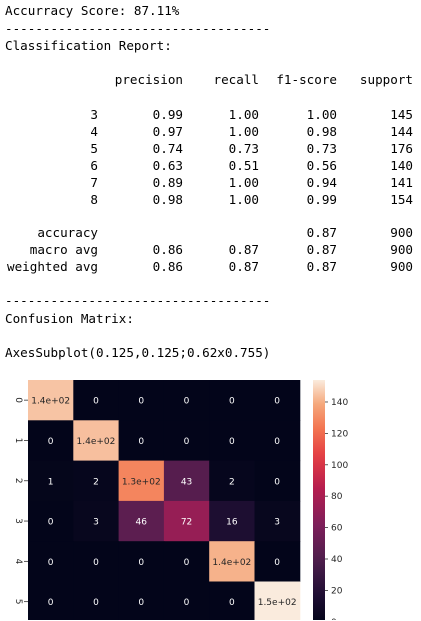  What do you see at coordinates (334, 619) in the screenshot?
I see `colorbar-tick-label: 0` at bounding box center [334, 619].